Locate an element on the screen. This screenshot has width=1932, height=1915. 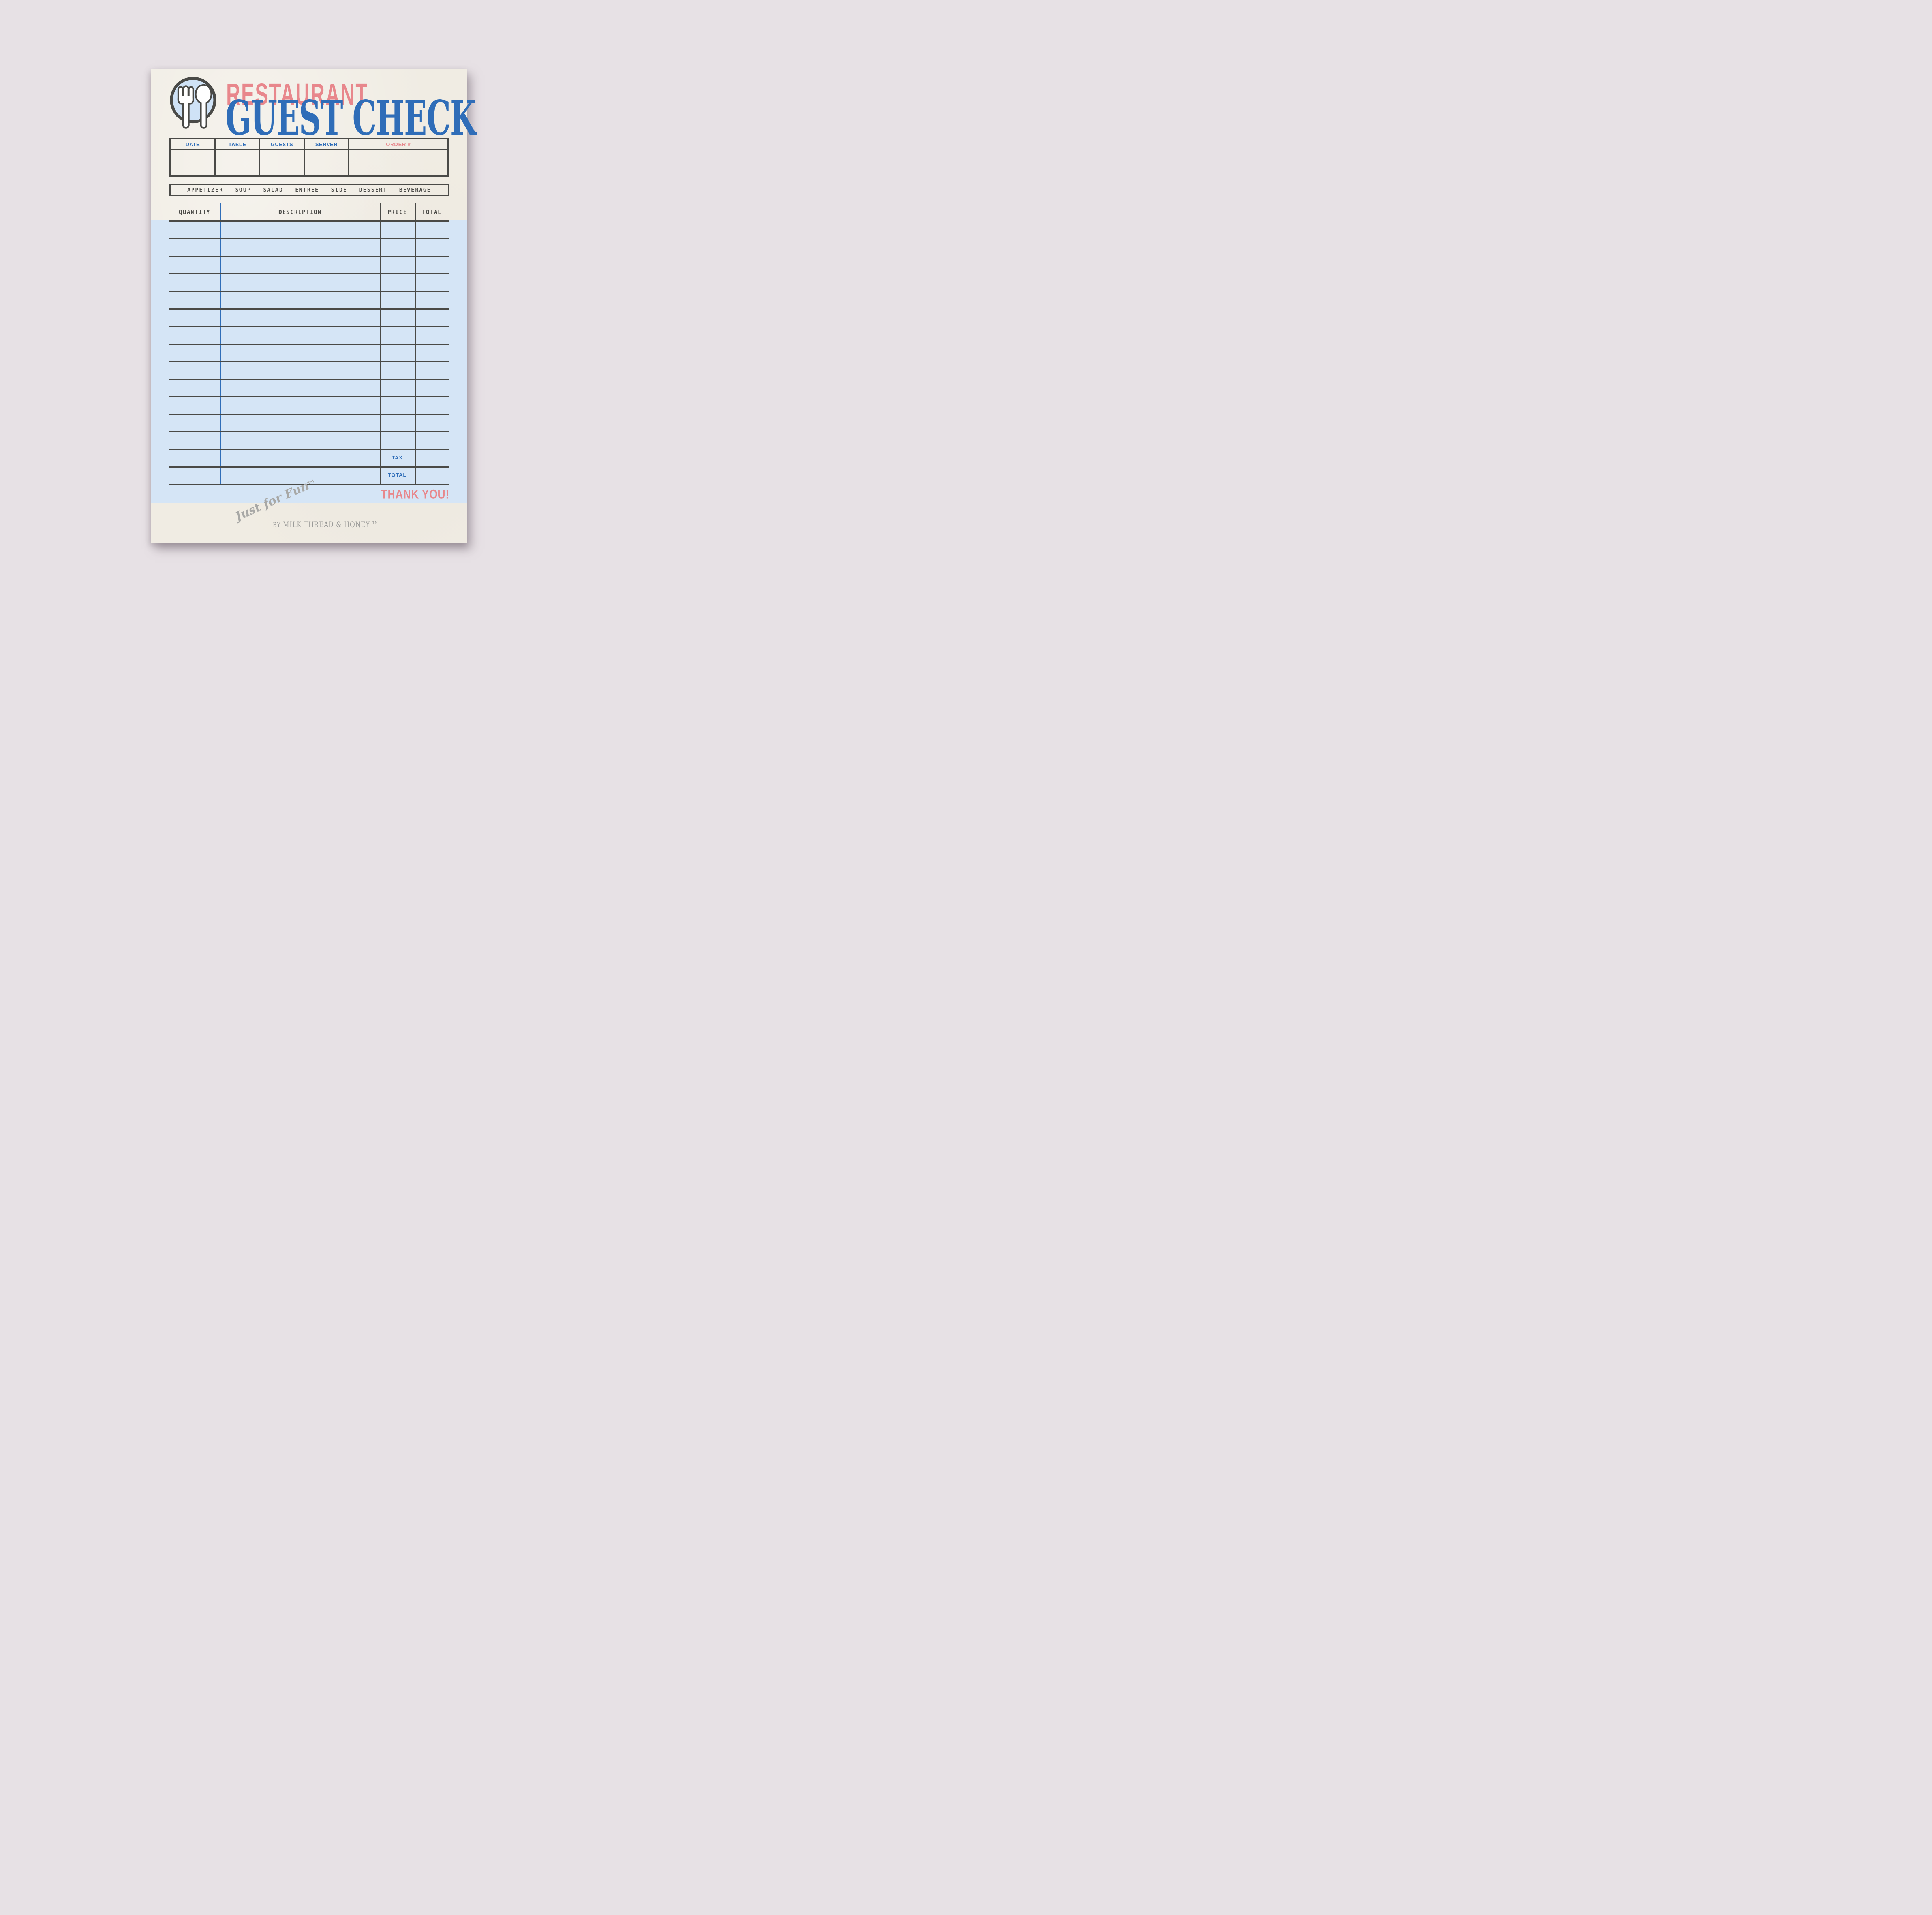
spoon-icon is located at coordinates (203, 106).